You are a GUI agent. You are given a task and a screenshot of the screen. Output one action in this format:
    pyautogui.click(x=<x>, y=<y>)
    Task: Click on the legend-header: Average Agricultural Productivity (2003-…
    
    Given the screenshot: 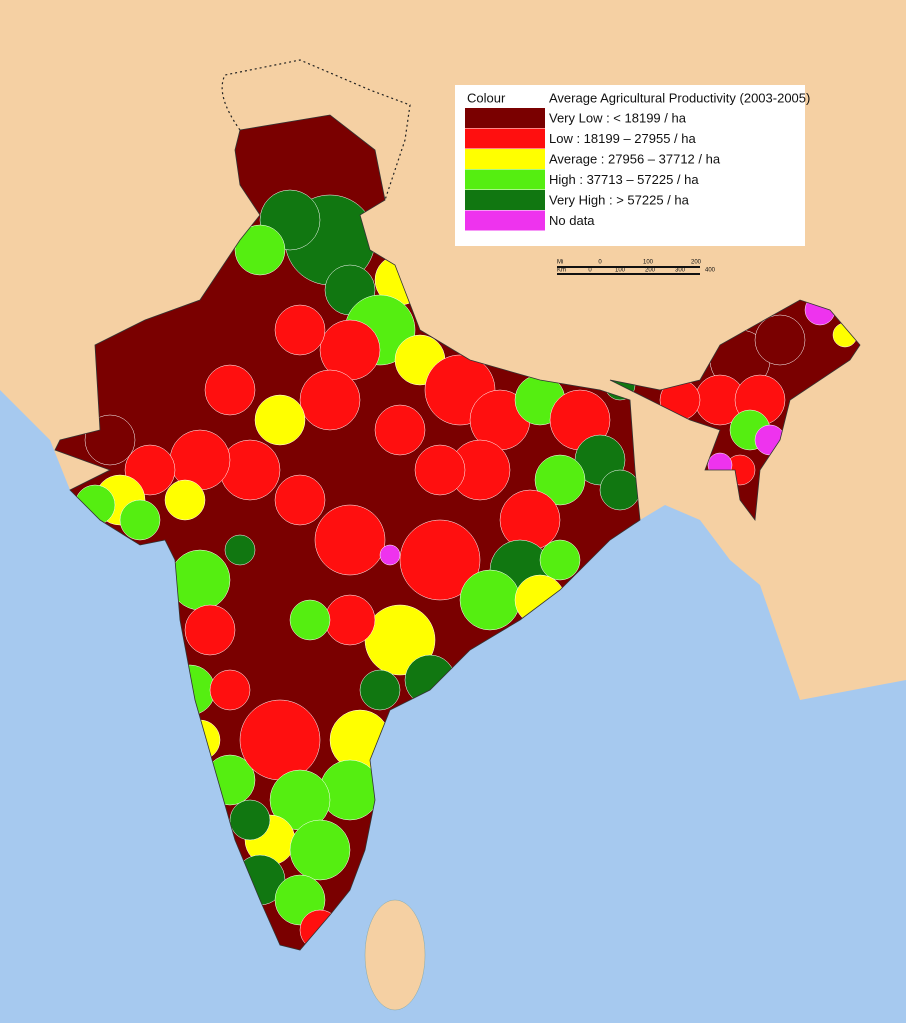 What is the action you would take?
    pyautogui.click(x=679, y=97)
    